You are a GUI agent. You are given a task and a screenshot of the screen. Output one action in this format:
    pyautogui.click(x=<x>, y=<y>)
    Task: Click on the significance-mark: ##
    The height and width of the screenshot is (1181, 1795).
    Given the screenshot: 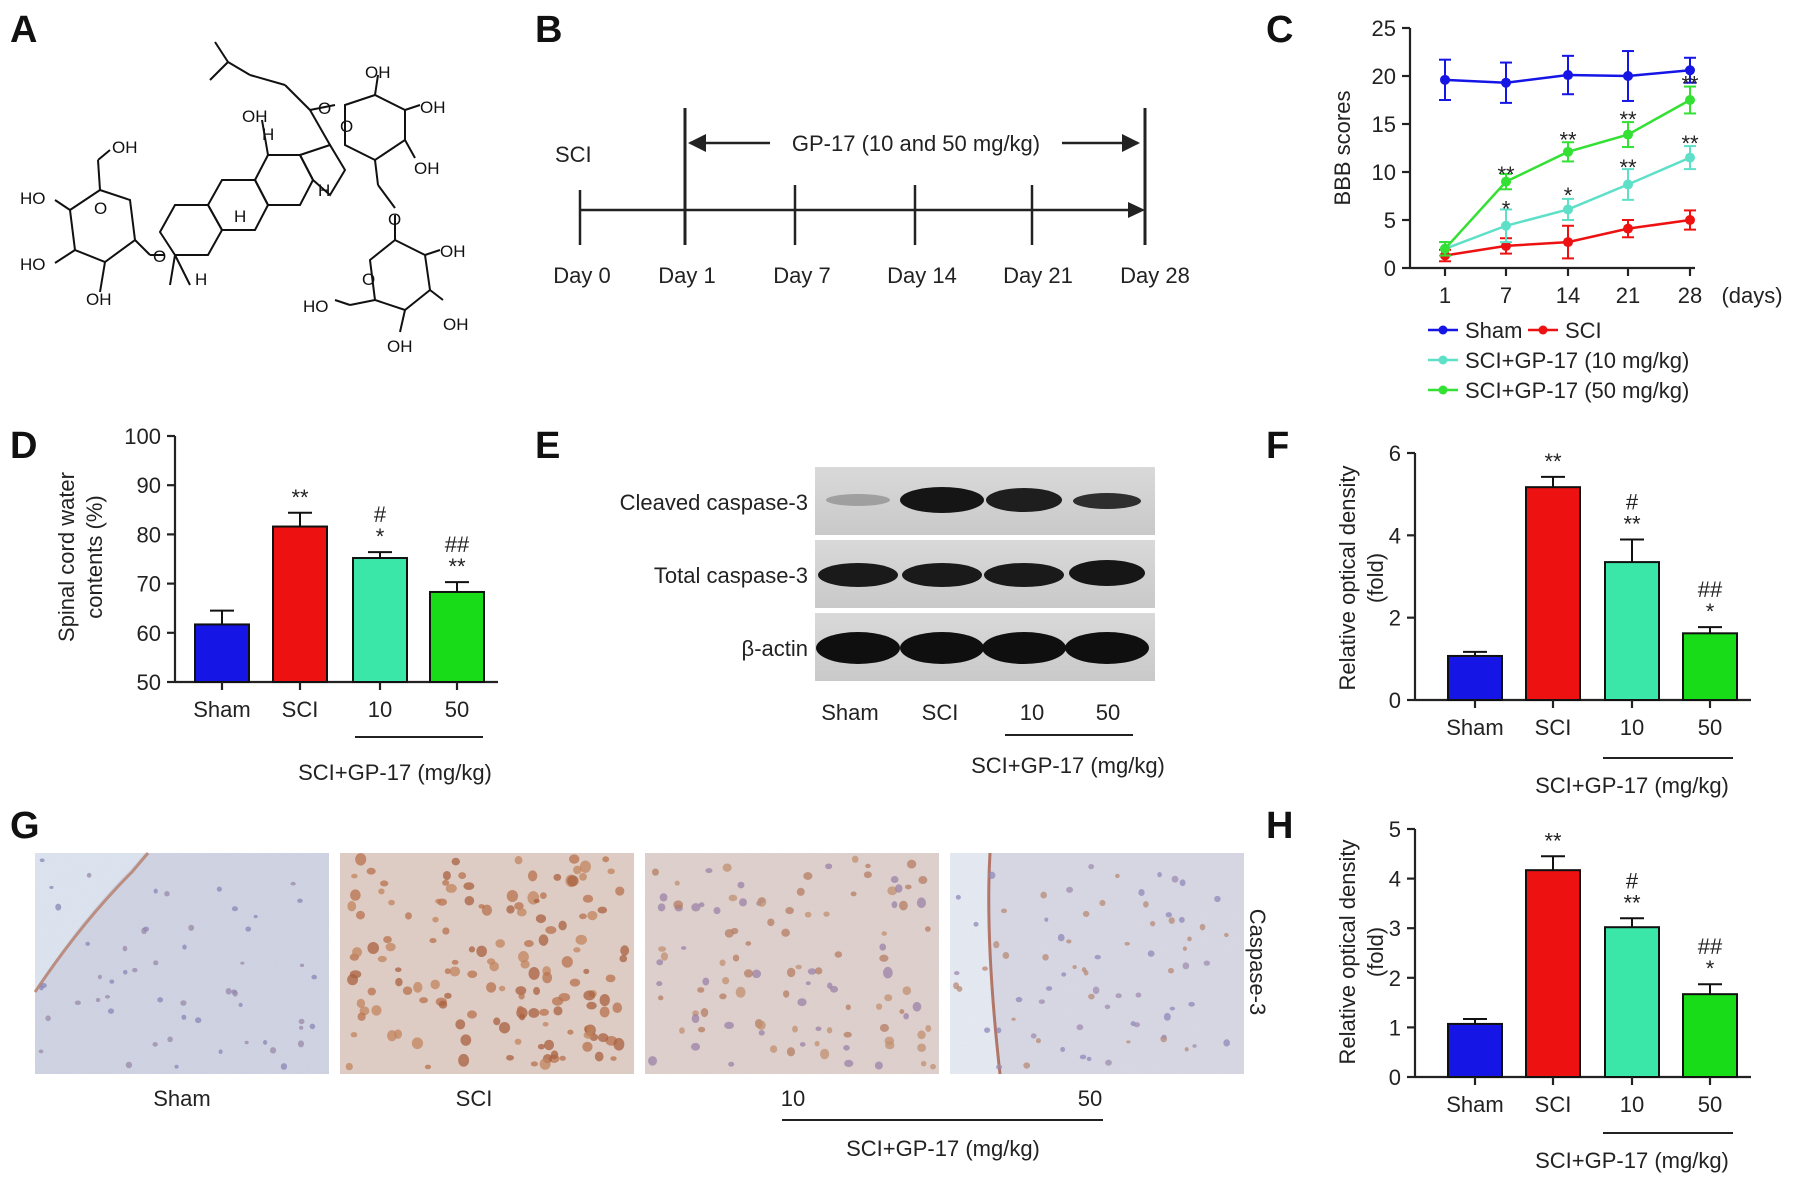 What is the action you would take?
    pyautogui.click(x=457, y=544)
    